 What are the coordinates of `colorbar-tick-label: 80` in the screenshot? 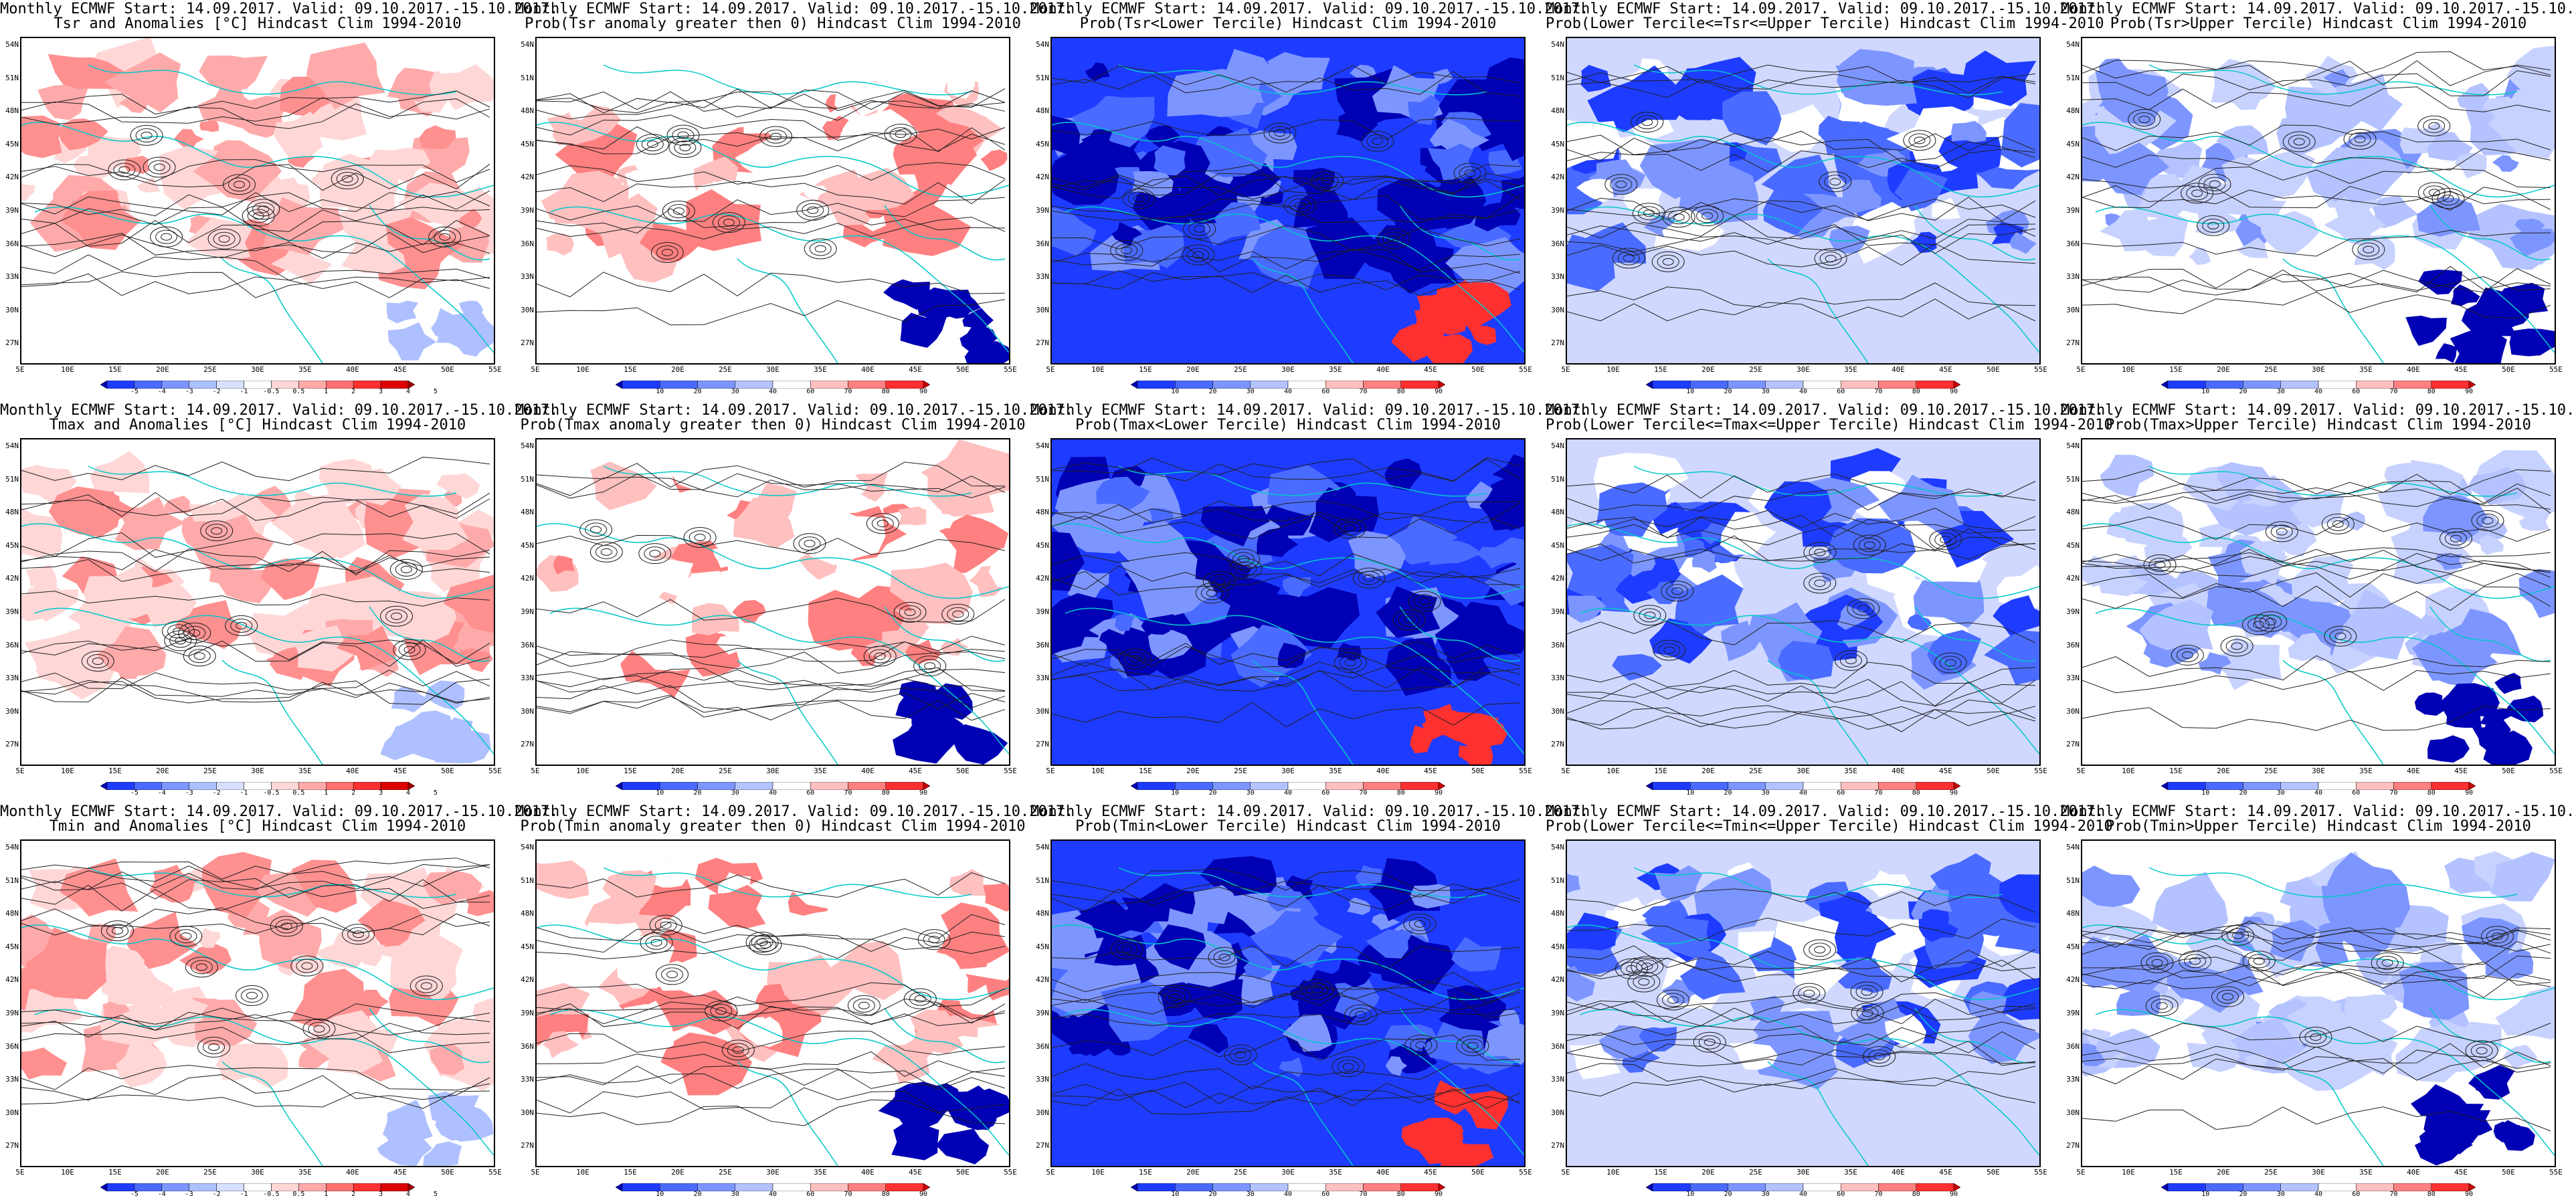 It's located at (885, 391).